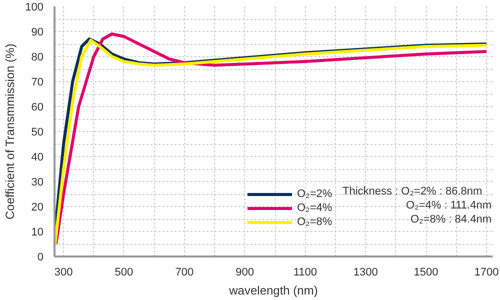 The width and height of the screenshot is (500, 300). What do you see at coordinates (37, 182) in the screenshot?
I see `y-tick-label: 30` at bounding box center [37, 182].